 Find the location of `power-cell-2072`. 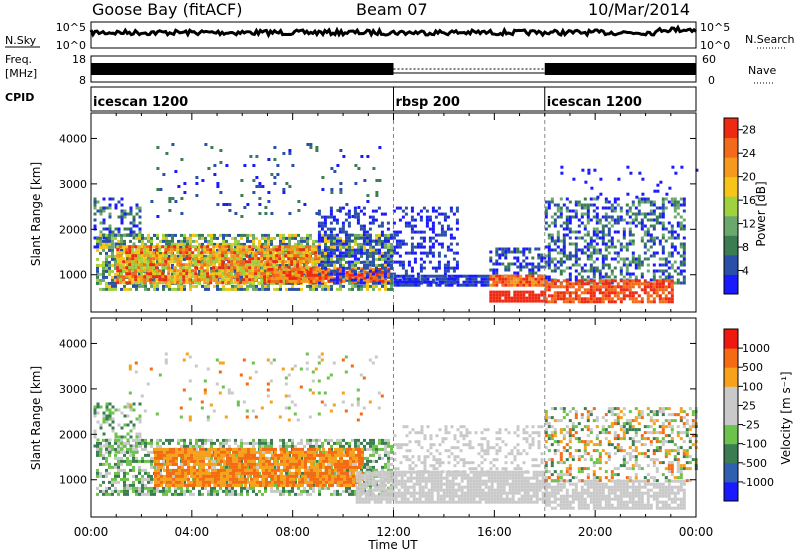

power-cell-2072 is located at coordinates (292, 274).